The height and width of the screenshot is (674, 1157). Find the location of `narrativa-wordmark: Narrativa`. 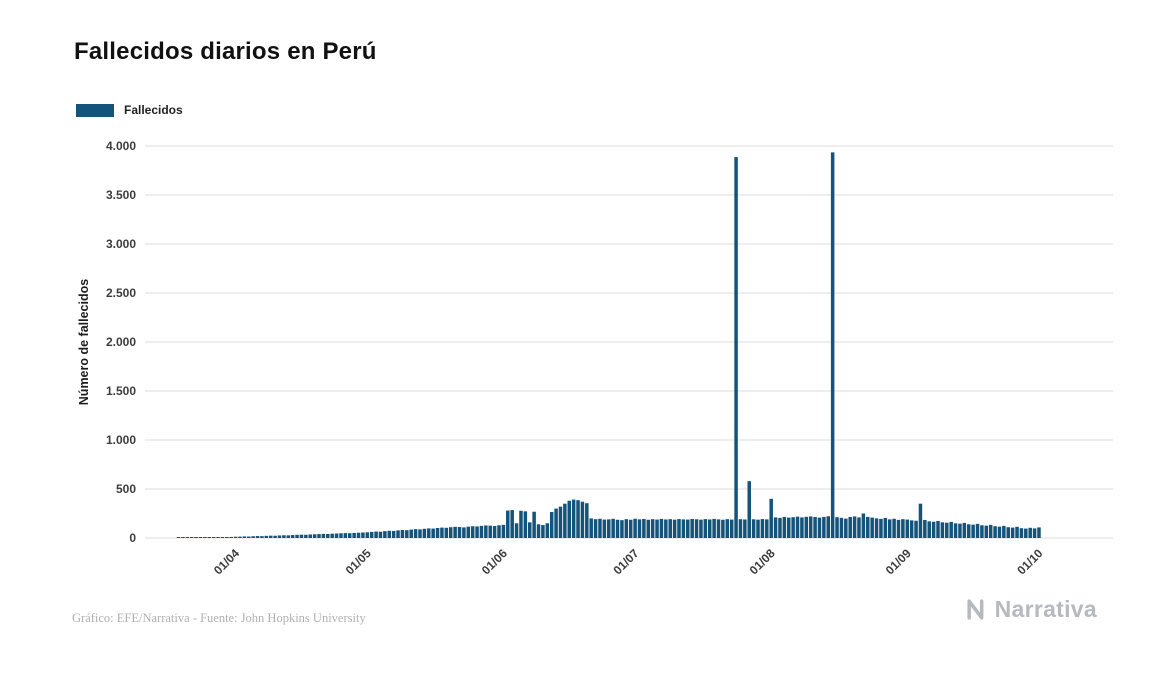

narrativa-wordmark: Narrativa is located at coordinates (1045, 609).